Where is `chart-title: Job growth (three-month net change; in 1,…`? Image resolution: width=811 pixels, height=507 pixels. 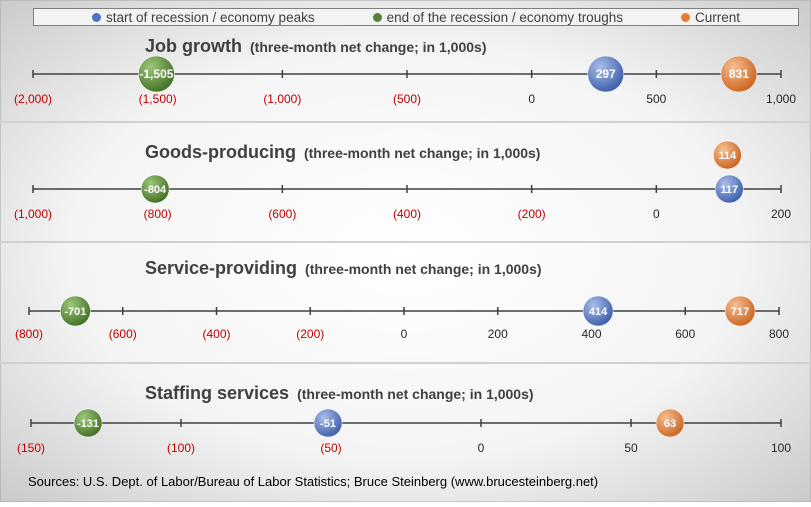 chart-title: Job growth (three-month net change; in 1,… is located at coordinates (315, 46).